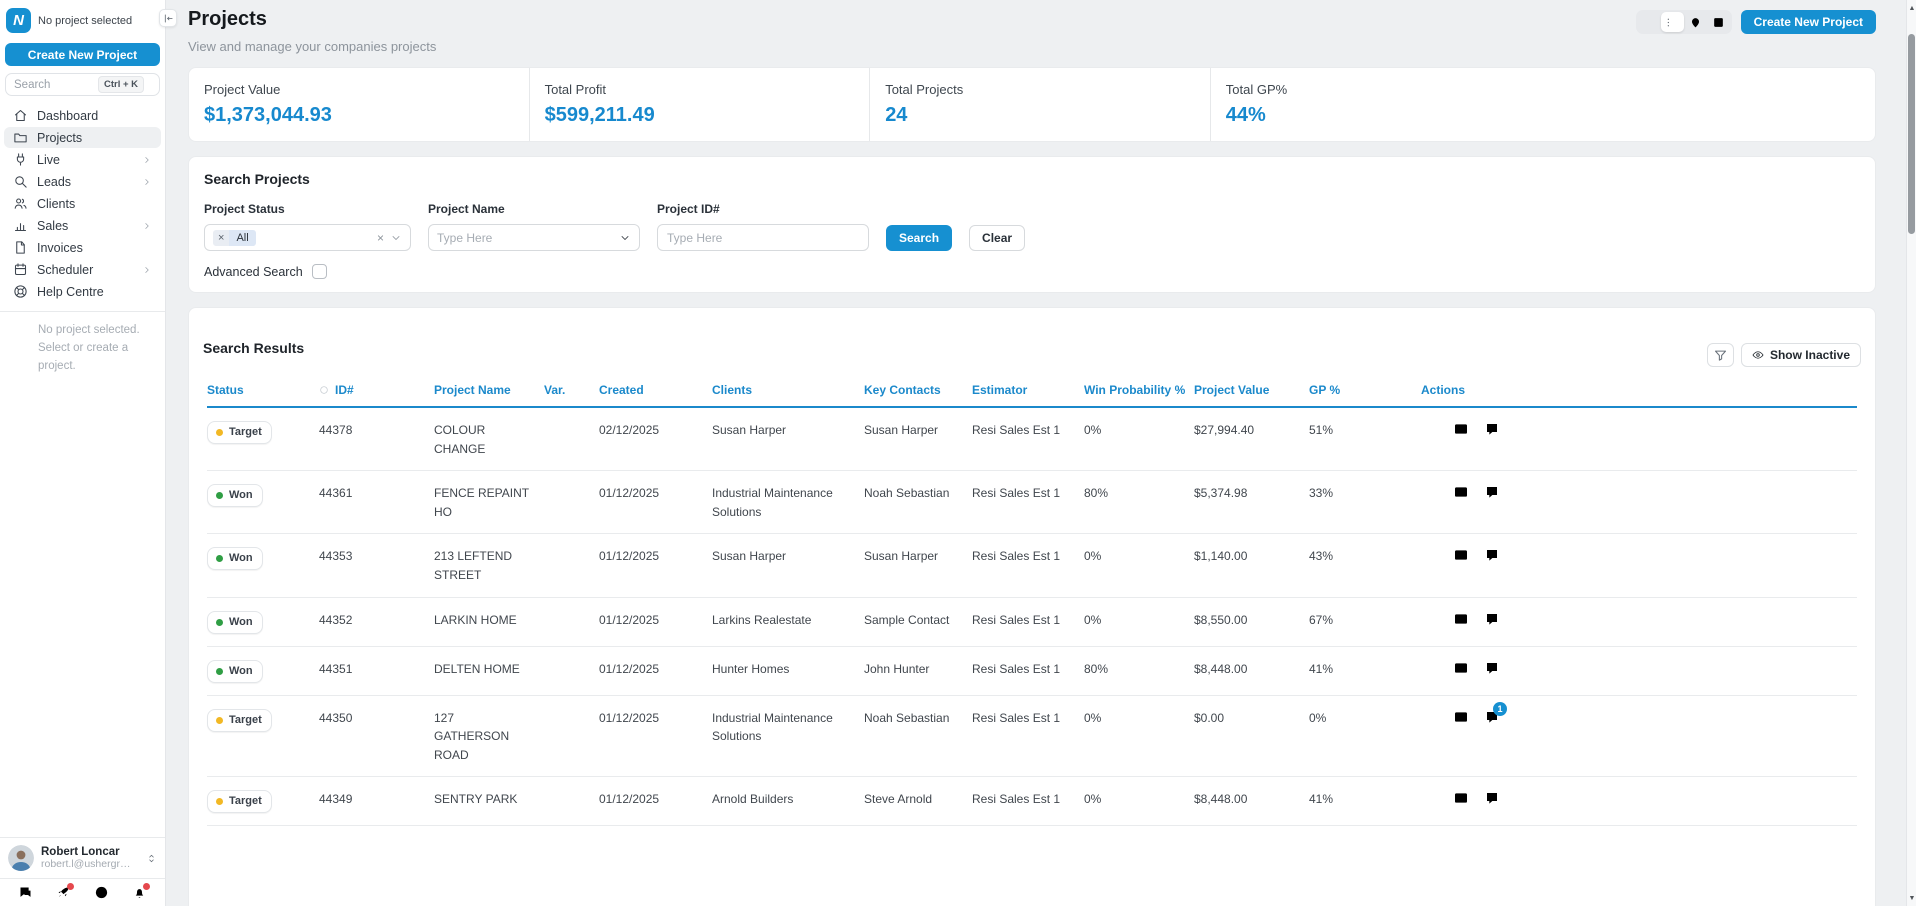 This screenshot has width=1916, height=906. What do you see at coordinates (621, 390) in the screenshot?
I see `column-header-created: Created` at bounding box center [621, 390].